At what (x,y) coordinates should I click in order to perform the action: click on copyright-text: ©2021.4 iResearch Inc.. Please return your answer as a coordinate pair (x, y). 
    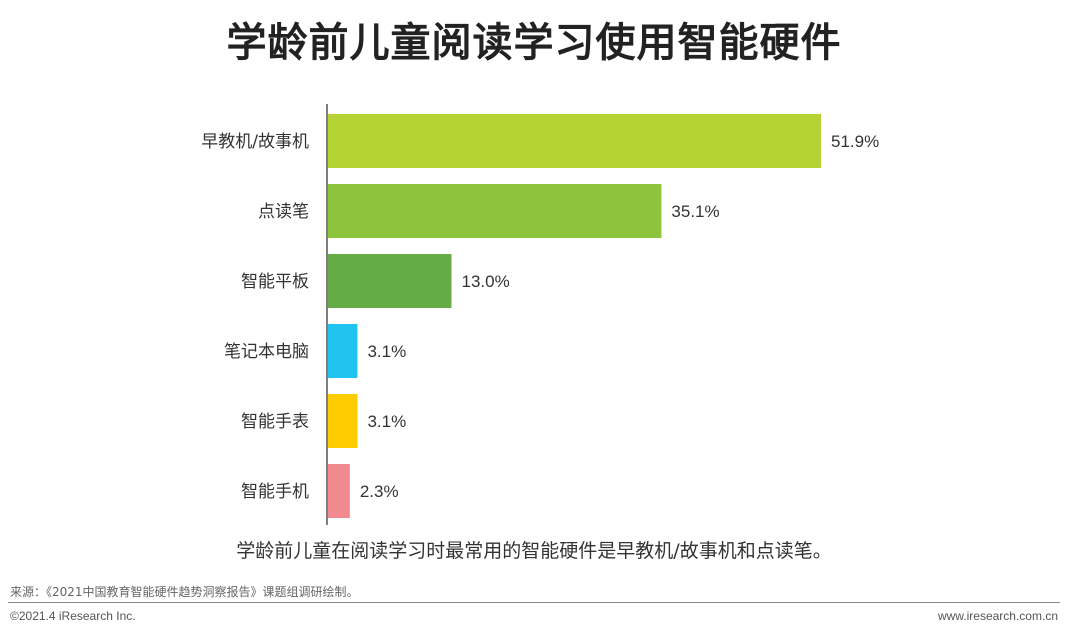
    Looking at the image, I should click on (73, 616).